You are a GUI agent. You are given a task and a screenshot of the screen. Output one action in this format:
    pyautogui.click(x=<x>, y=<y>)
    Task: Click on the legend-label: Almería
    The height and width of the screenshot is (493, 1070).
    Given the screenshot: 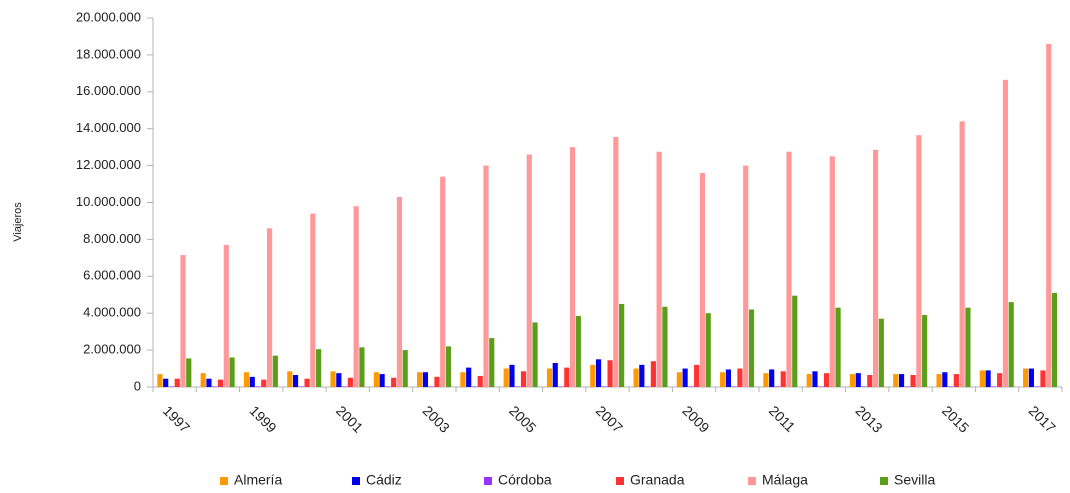 What is the action you would take?
    pyautogui.click(x=258, y=480)
    